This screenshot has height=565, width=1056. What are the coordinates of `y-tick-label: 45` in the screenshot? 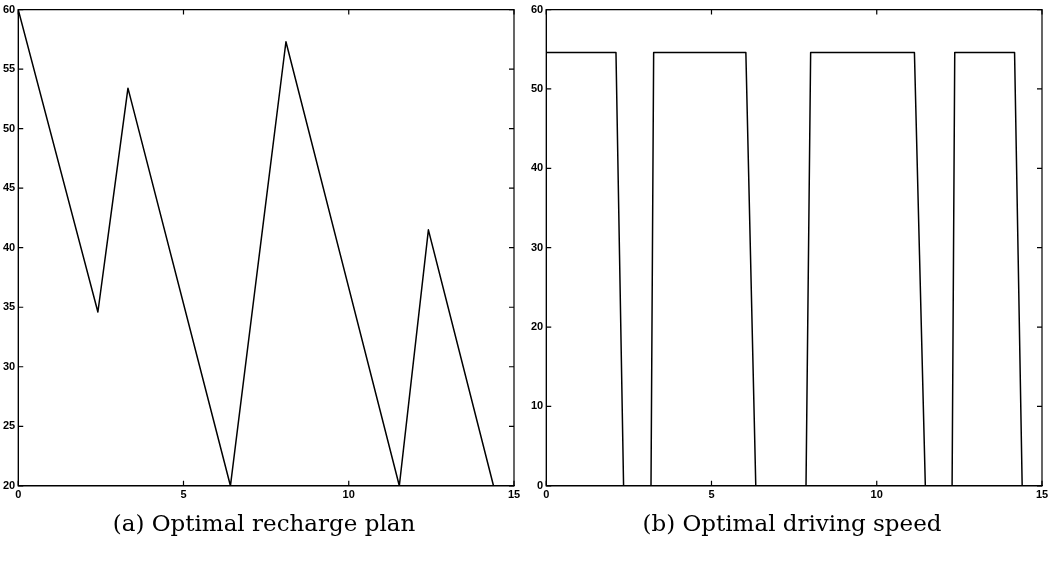 It's located at (9, 187).